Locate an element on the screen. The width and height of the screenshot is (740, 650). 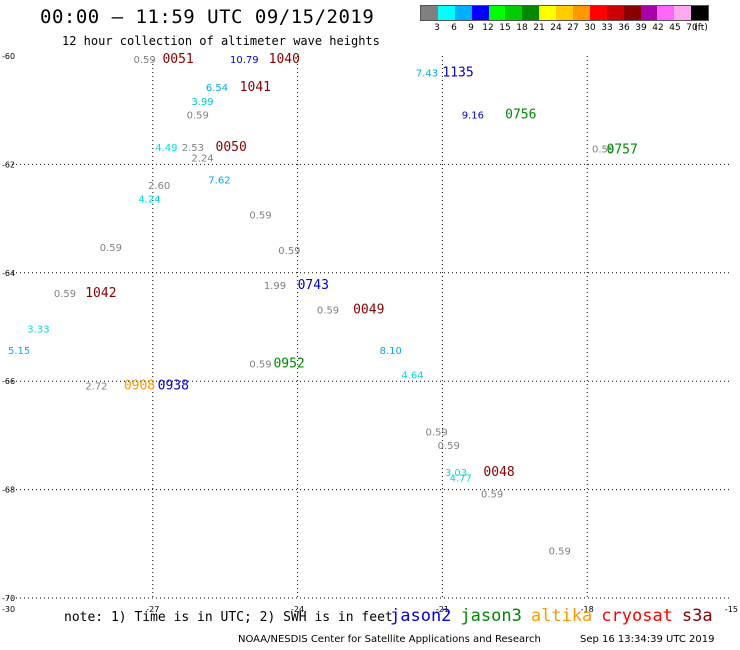
longitude-tick-label: -18 is located at coordinates (587, 609).